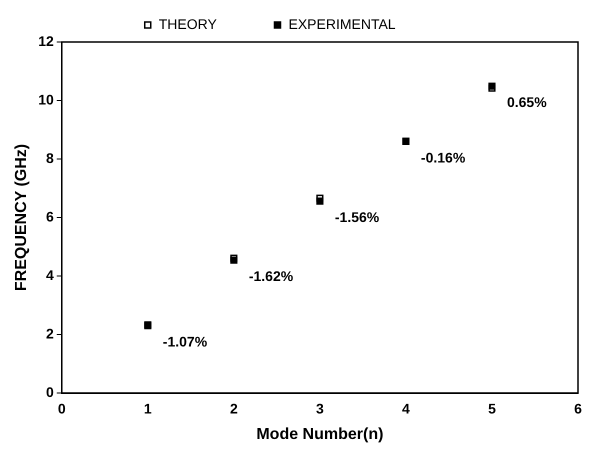 The height and width of the screenshot is (458, 596). What do you see at coordinates (365, 24) in the screenshot?
I see `legend-label: EXPERIMENTAL` at bounding box center [365, 24].